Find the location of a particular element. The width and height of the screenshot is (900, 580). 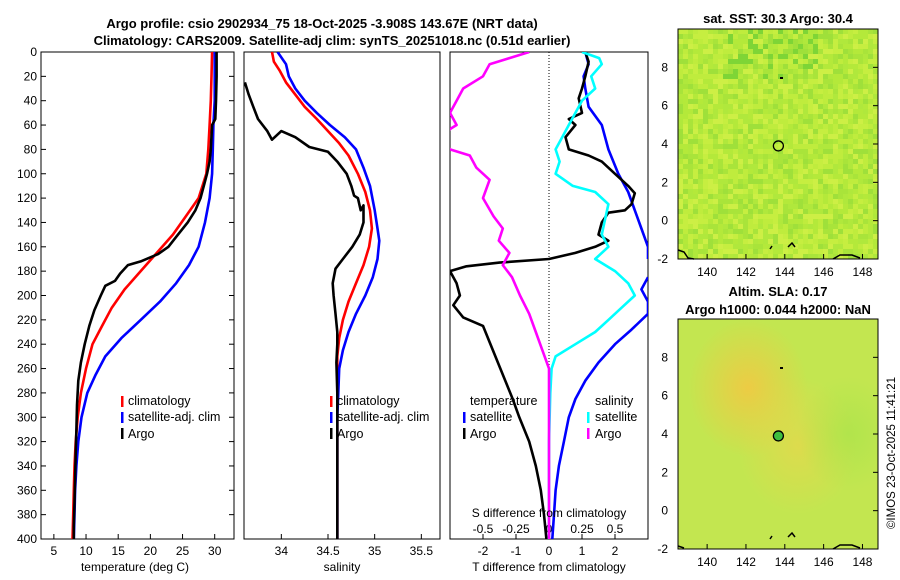

sla-coastline is located at coordinates (769, 540).